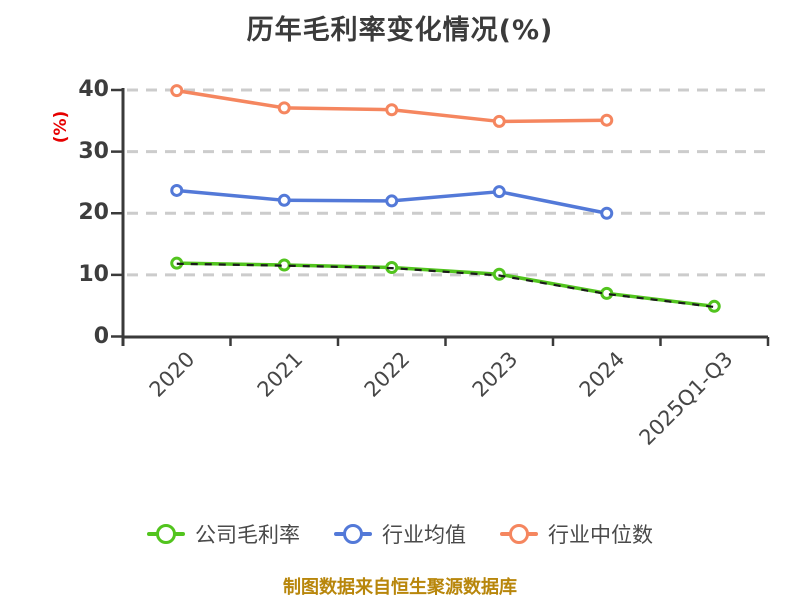  What do you see at coordinates (400, 587) in the screenshot?
I see `data-source-note: 制图数据来自恒生聚源数据库` at bounding box center [400, 587].